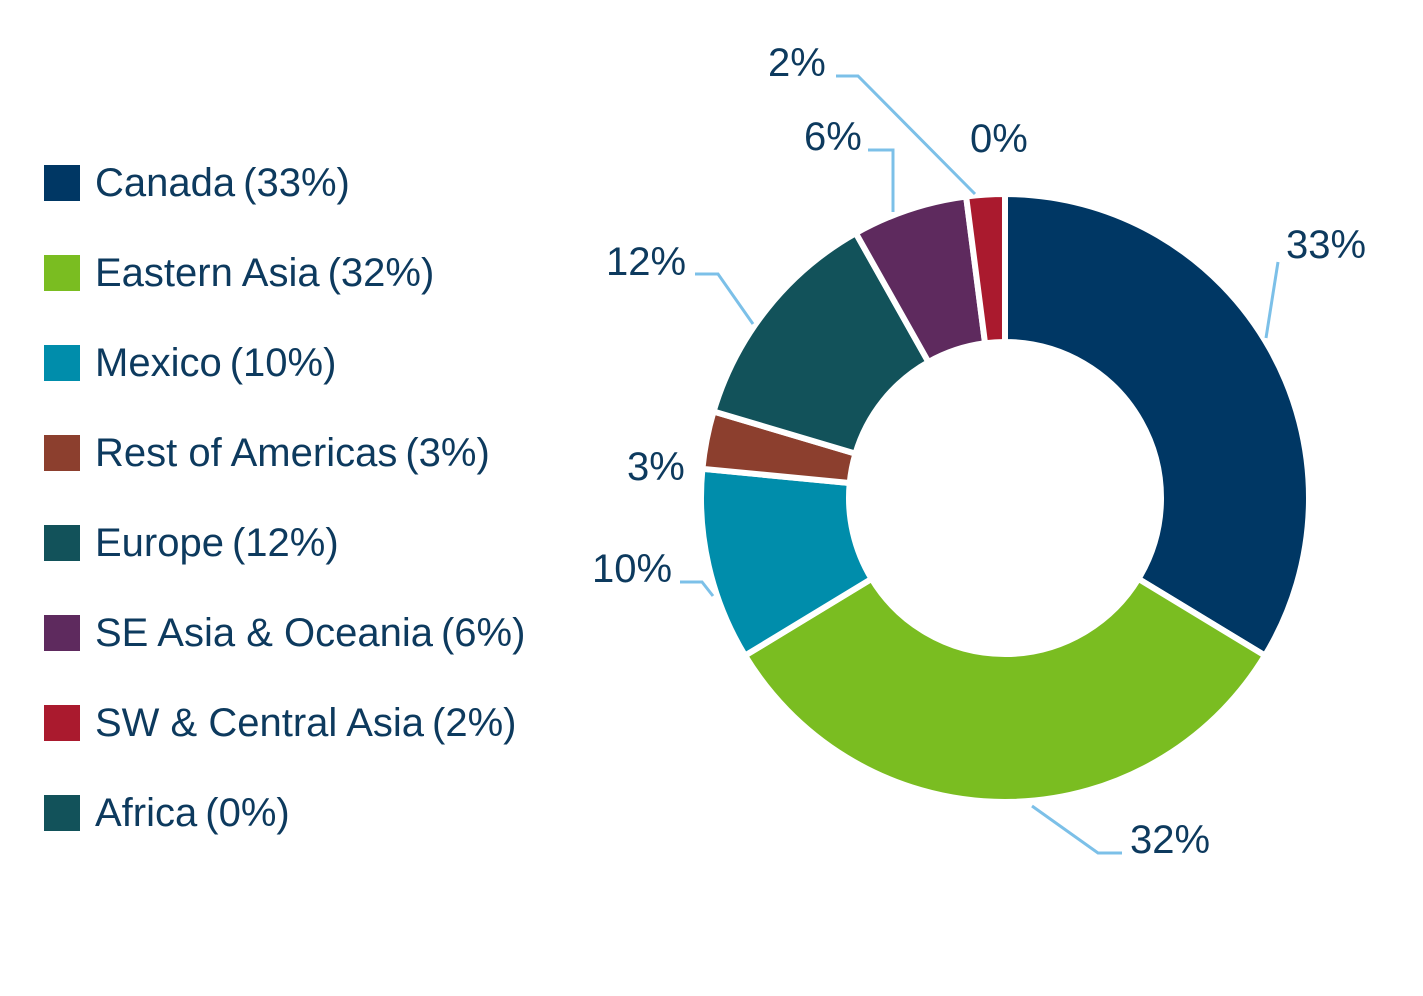 The width and height of the screenshot is (1423, 996). What do you see at coordinates (217, 543) in the screenshot?
I see `legend-label: Europe (12%)` at bounding box center [217, 543].